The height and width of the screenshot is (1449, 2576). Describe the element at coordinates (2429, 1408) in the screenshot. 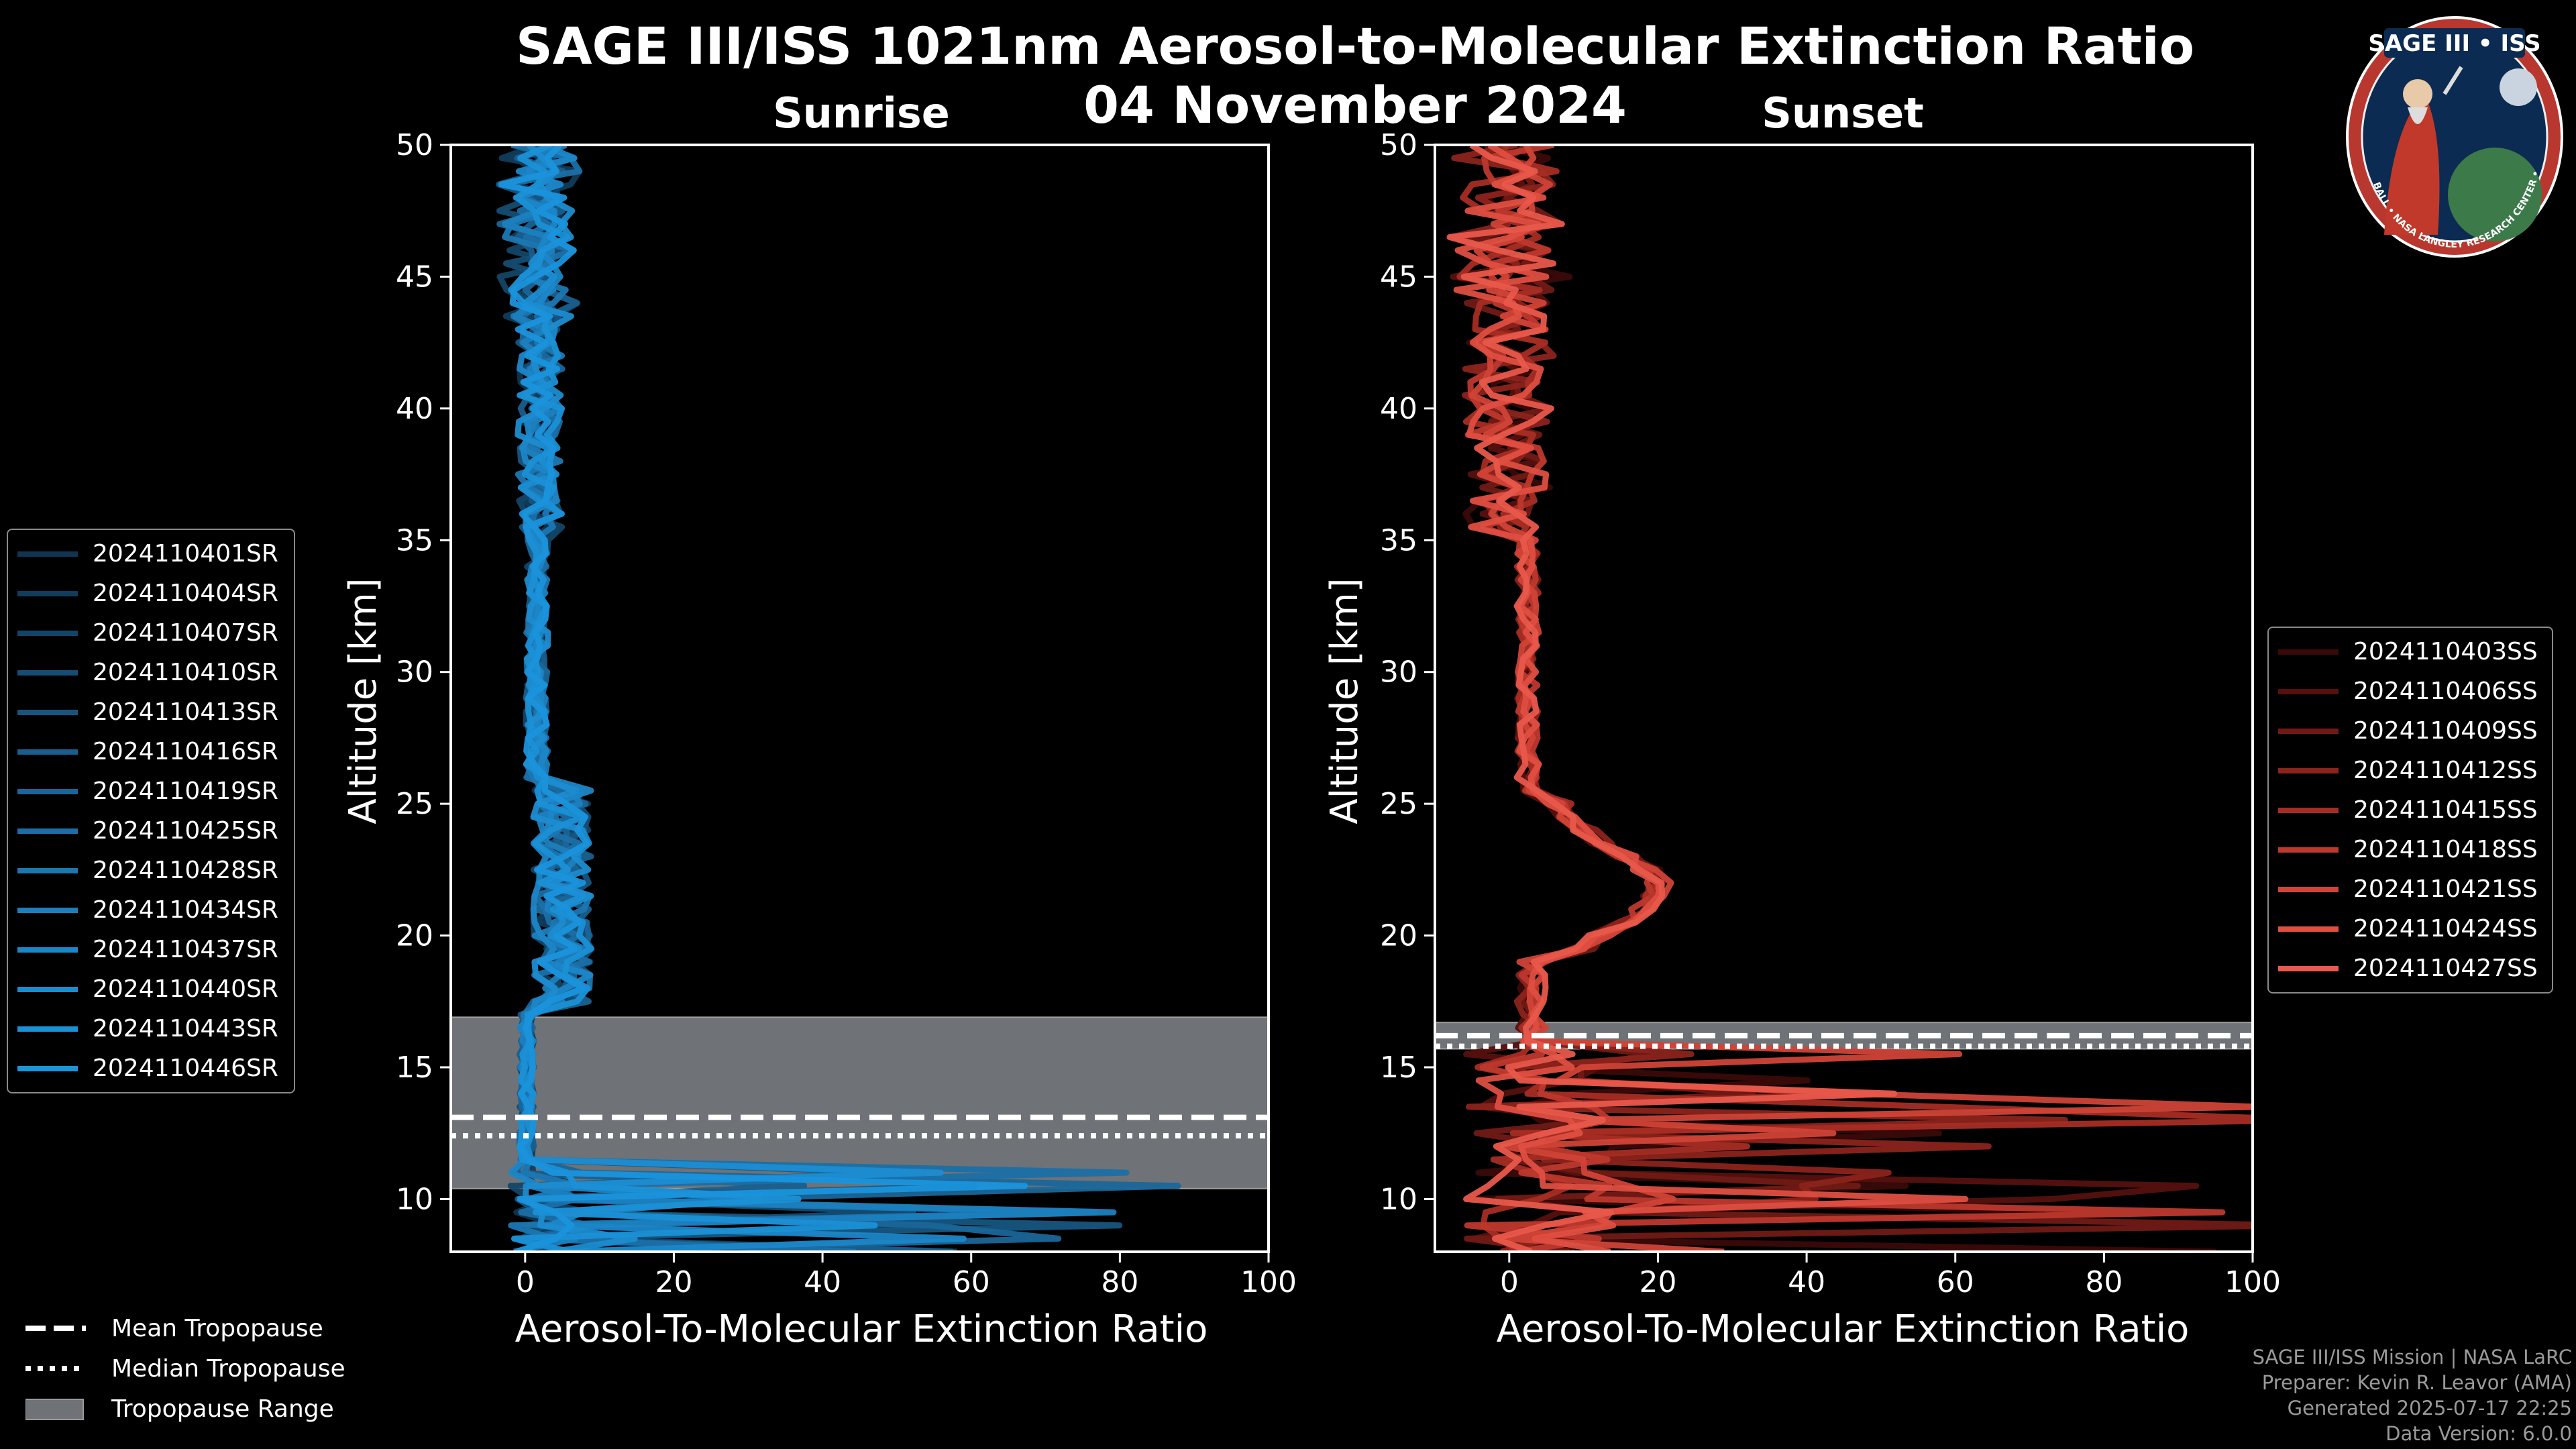

I see `footer-generated: Generated 2025-07-17 22:25` at that location.